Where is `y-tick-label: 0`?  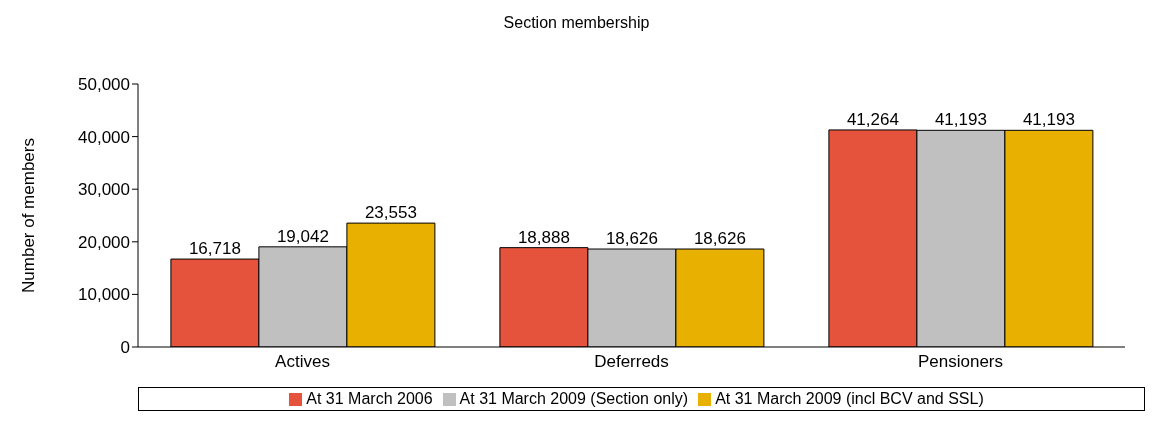
y-tick-label: 0 is located at coordinates (125, 348).